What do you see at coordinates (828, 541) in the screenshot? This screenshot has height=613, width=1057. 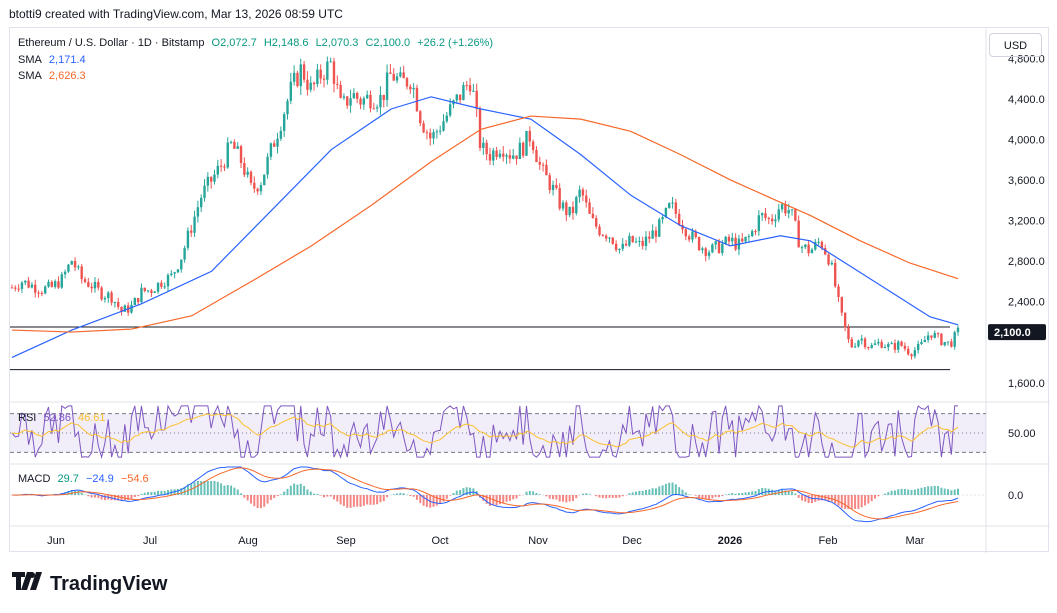 I see `x-tick-label: Feb` at bounding box center [828, 541].